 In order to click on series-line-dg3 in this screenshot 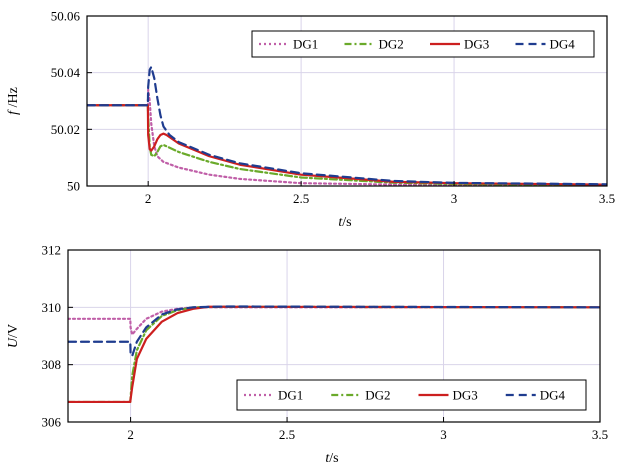, I will do `click(347, 145)`.